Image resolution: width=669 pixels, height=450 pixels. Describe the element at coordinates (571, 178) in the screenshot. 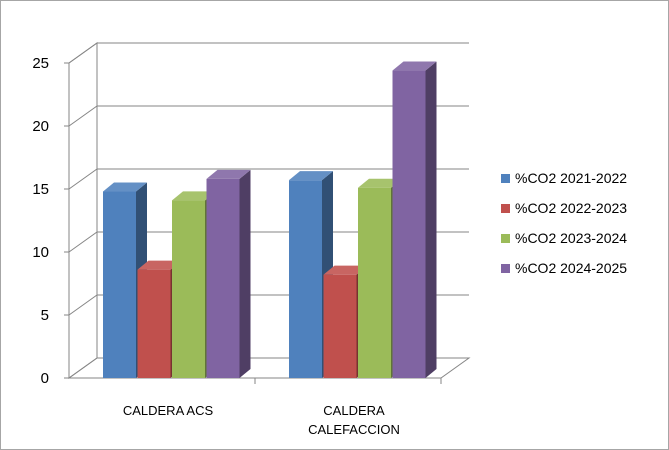

I see `legend-label: %CO2 2021-2022` at that location.